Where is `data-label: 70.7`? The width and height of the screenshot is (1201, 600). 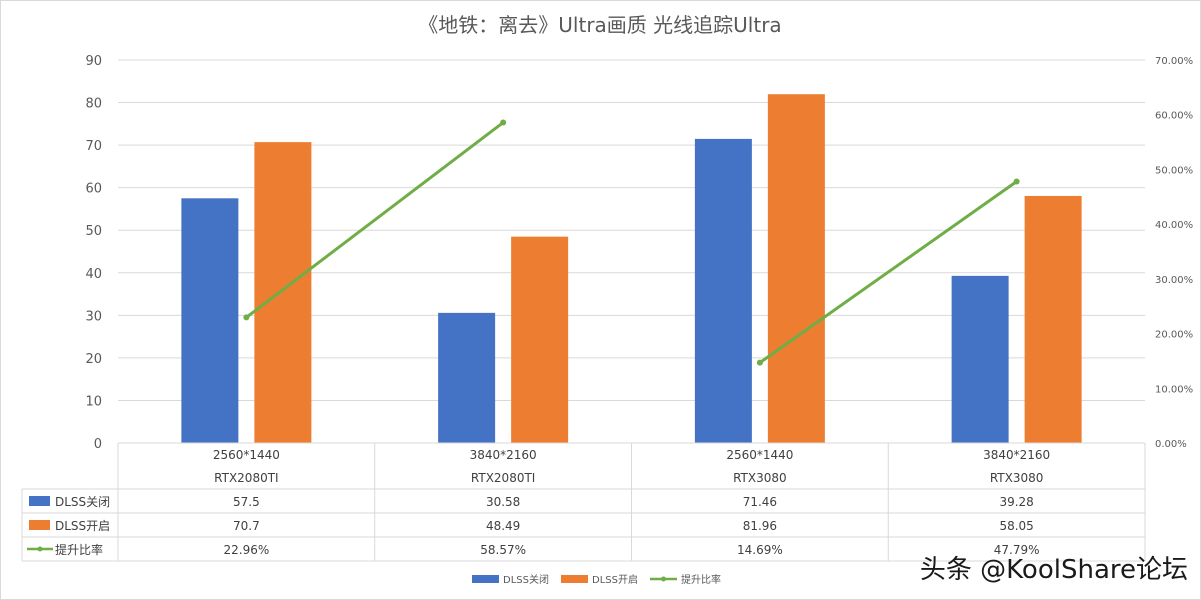 data-label: 70.7 is located at coordinates (246, 526).